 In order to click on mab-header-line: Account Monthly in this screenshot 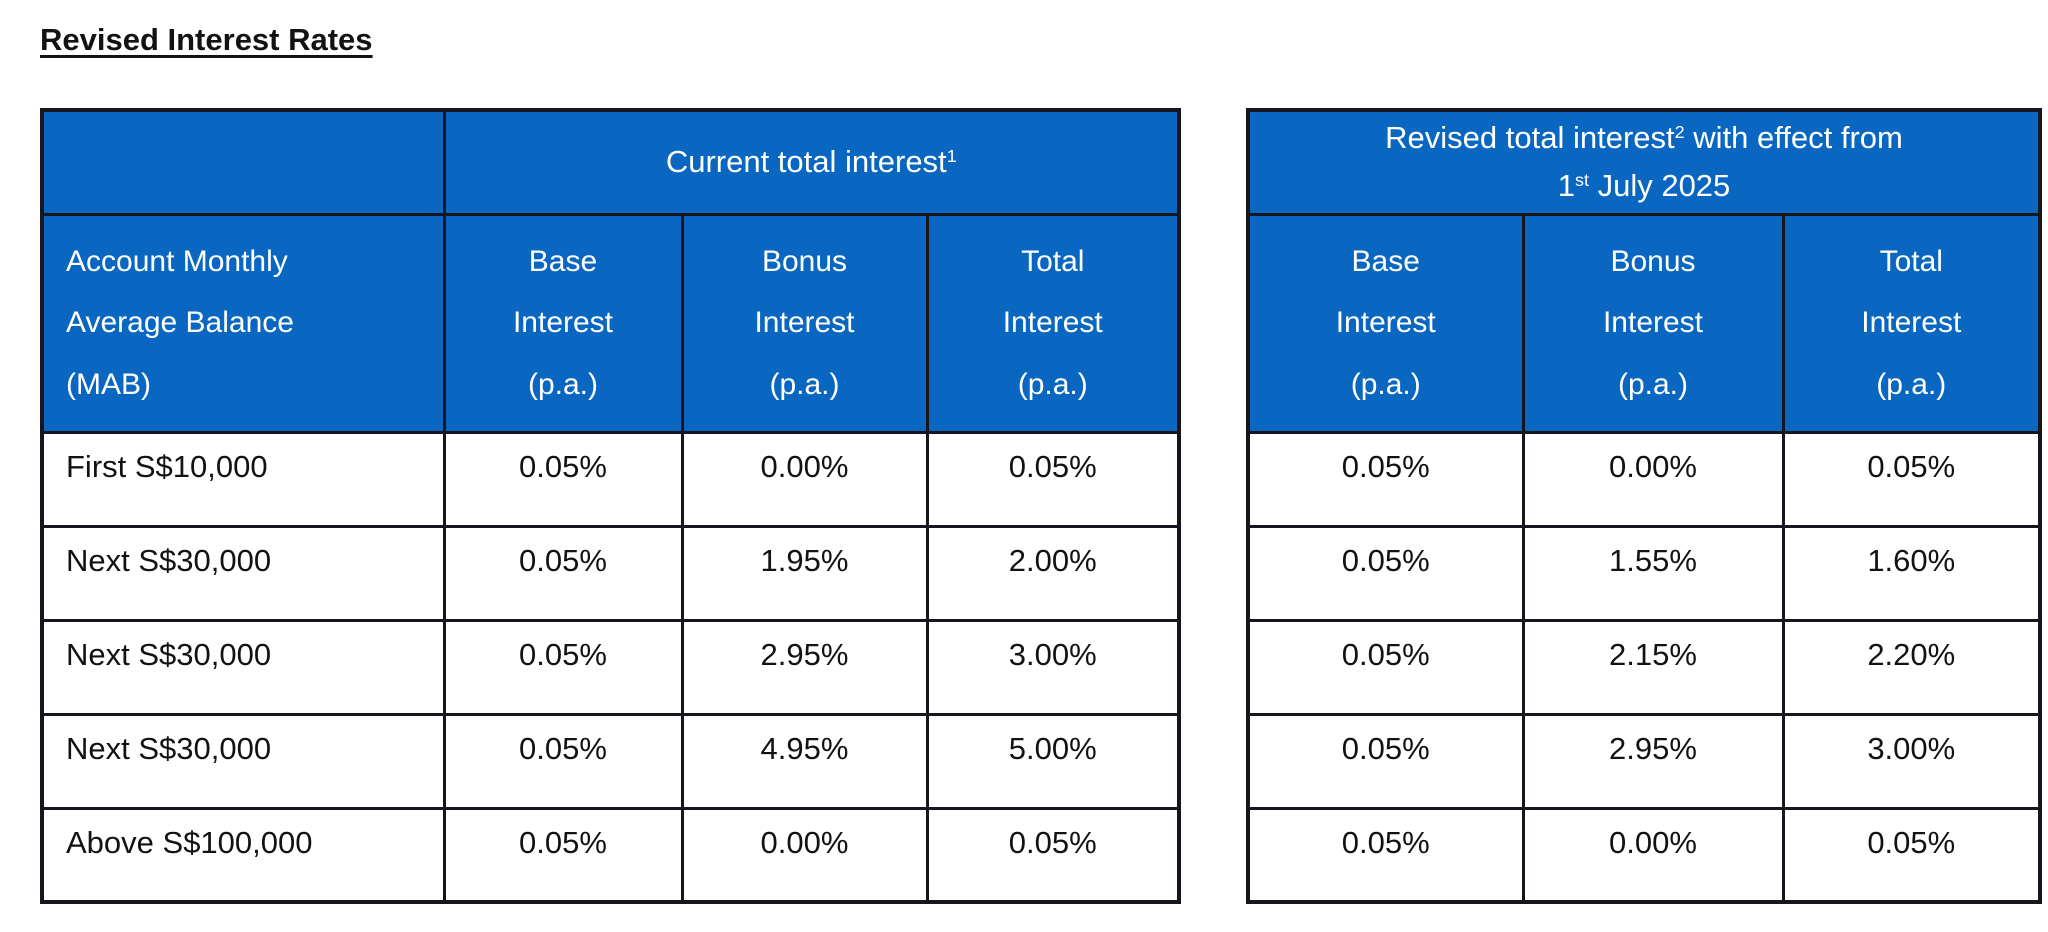, I will do `click(177, 261)`.